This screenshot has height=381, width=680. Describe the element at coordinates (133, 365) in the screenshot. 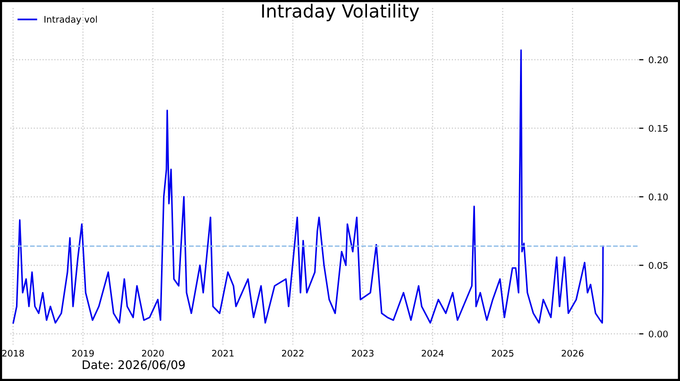

I see `text: Date: 2026/06/09` at that location.